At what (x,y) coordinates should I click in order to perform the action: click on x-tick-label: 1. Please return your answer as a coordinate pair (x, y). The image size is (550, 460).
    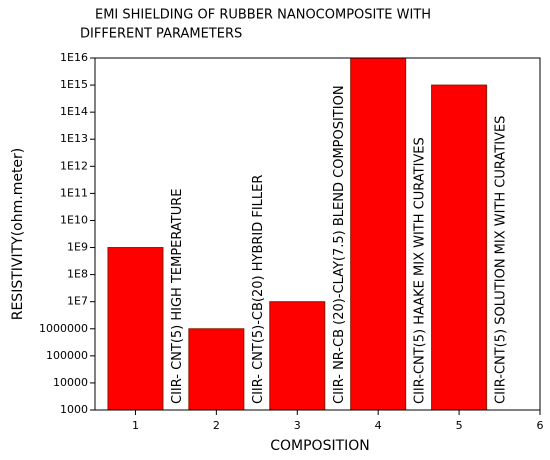
    Looking at the image, I should click on (135, 425).